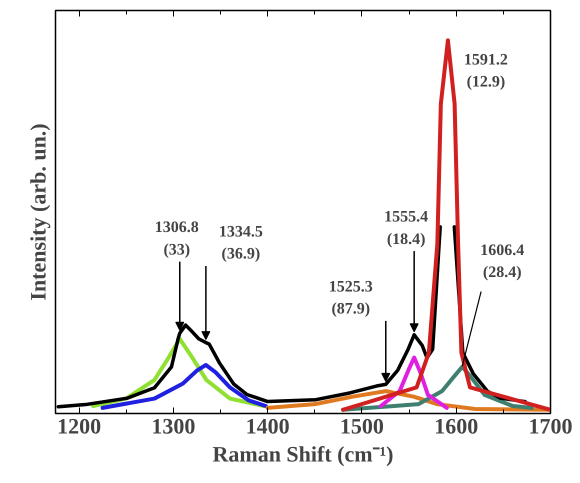 This screenshot has width=580, height=483. I want to click on x-tick-label: 1400, so click(268, 426).